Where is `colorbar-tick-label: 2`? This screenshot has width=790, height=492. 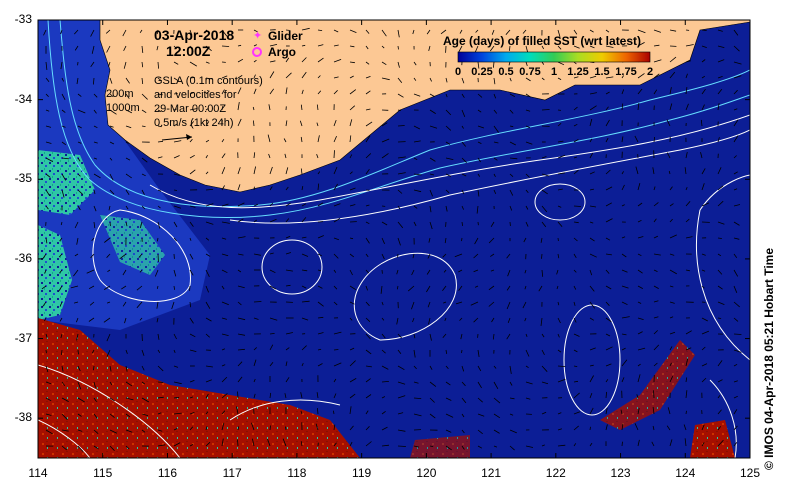
colorbar-tick-label: 2 is located at coordinates (650, 72).